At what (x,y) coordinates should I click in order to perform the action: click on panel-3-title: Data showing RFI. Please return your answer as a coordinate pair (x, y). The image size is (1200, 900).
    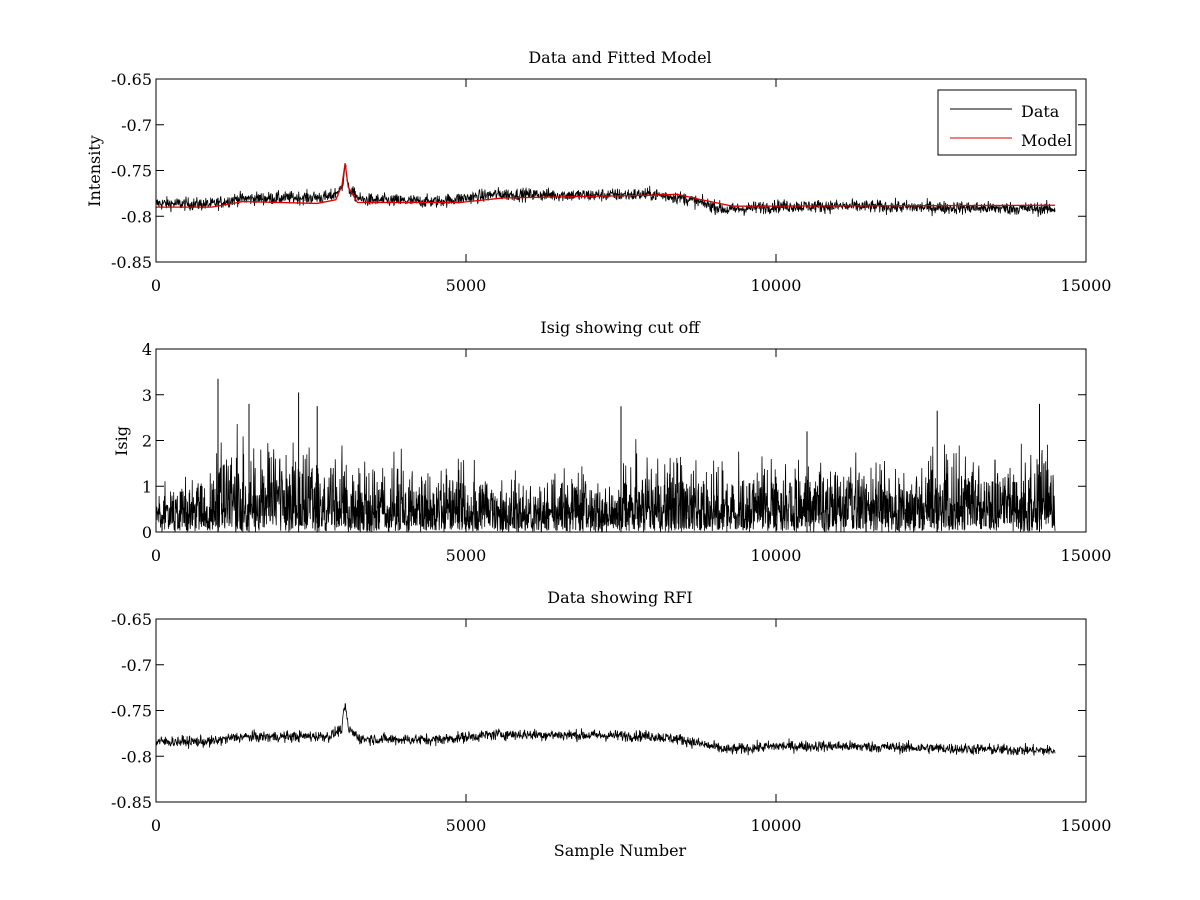
    Looking at the image, I should click on (619, 597).